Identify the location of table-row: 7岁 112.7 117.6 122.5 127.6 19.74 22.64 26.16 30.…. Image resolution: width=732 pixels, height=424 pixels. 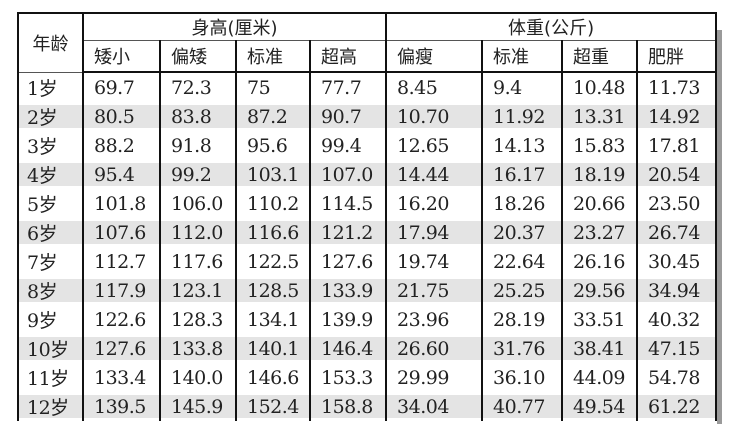
(367, 261).